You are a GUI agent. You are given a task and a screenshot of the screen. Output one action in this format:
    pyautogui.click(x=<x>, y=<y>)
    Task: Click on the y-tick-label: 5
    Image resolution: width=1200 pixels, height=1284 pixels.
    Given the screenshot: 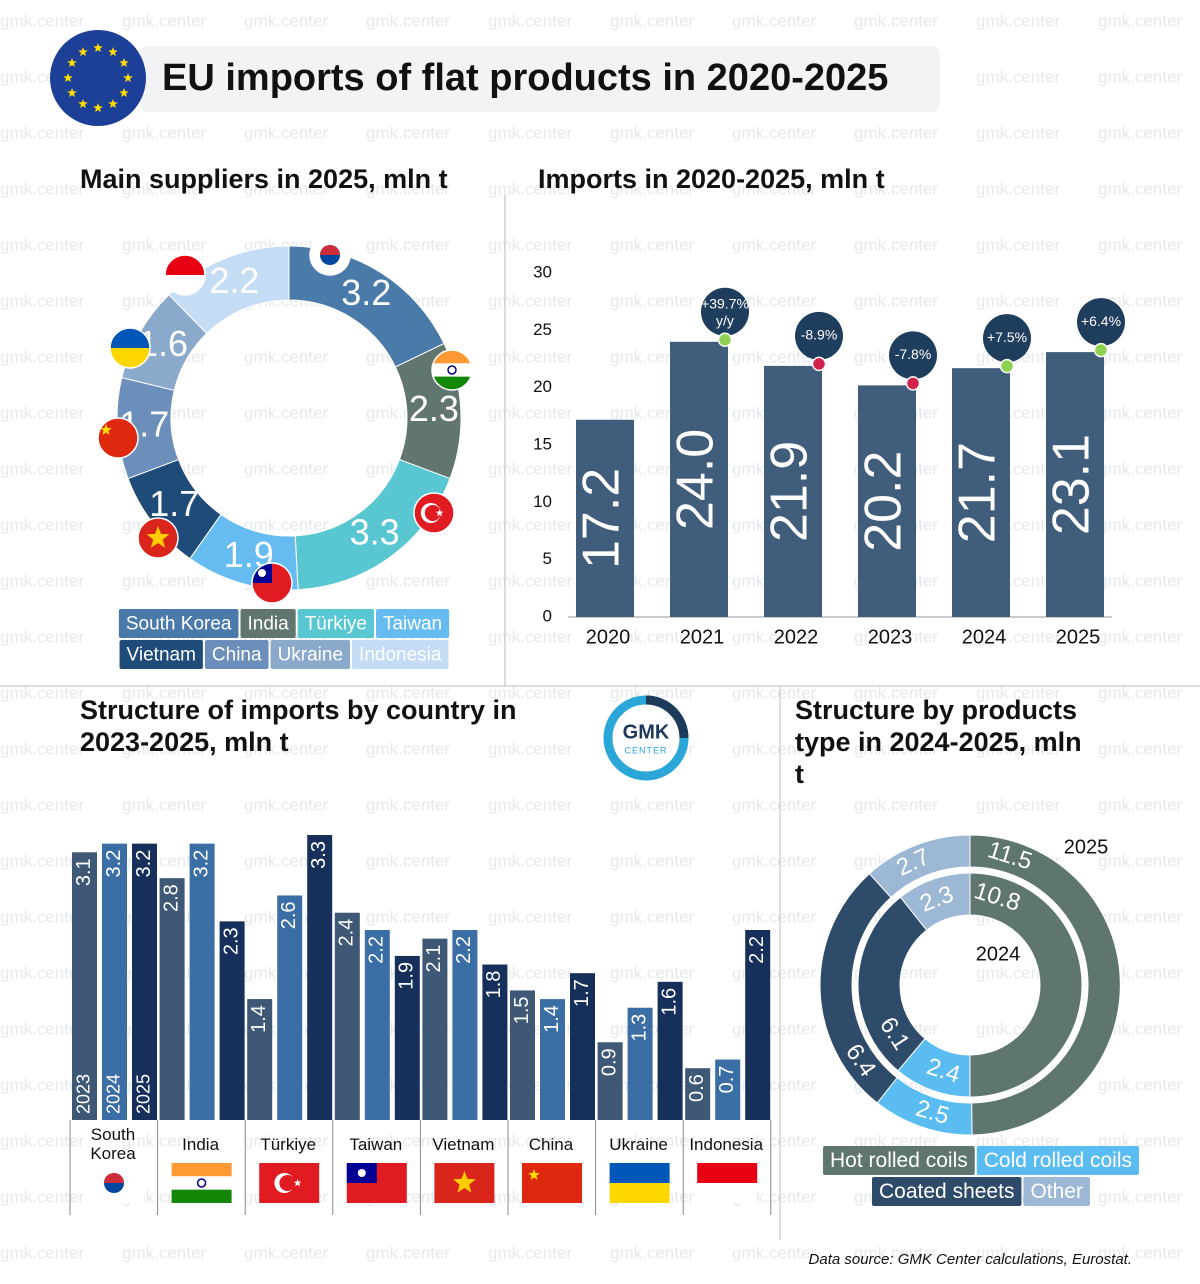 What is the action you would take?
    pyautogui.click(x=547, y=558)
    